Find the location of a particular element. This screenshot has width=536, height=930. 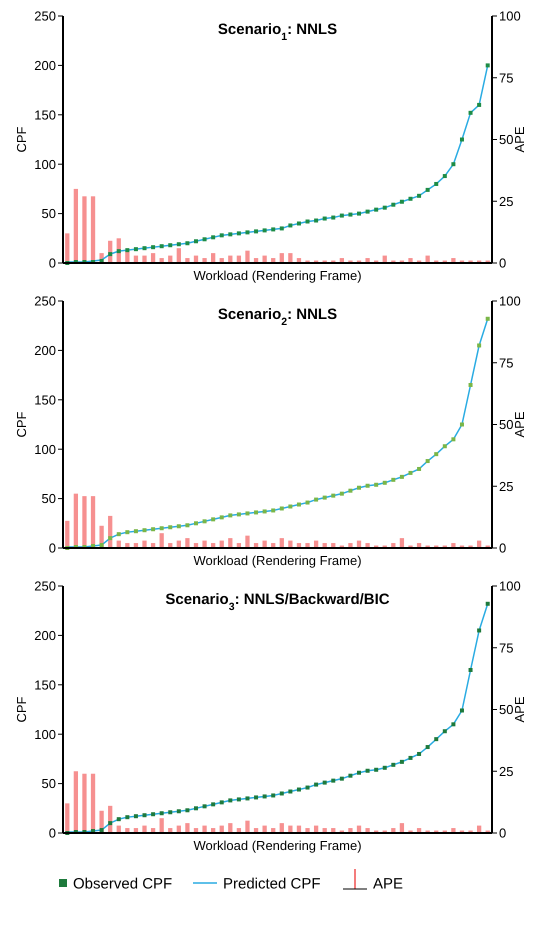

legend-label: Predicted CPF is located at coordinates (272, 883).